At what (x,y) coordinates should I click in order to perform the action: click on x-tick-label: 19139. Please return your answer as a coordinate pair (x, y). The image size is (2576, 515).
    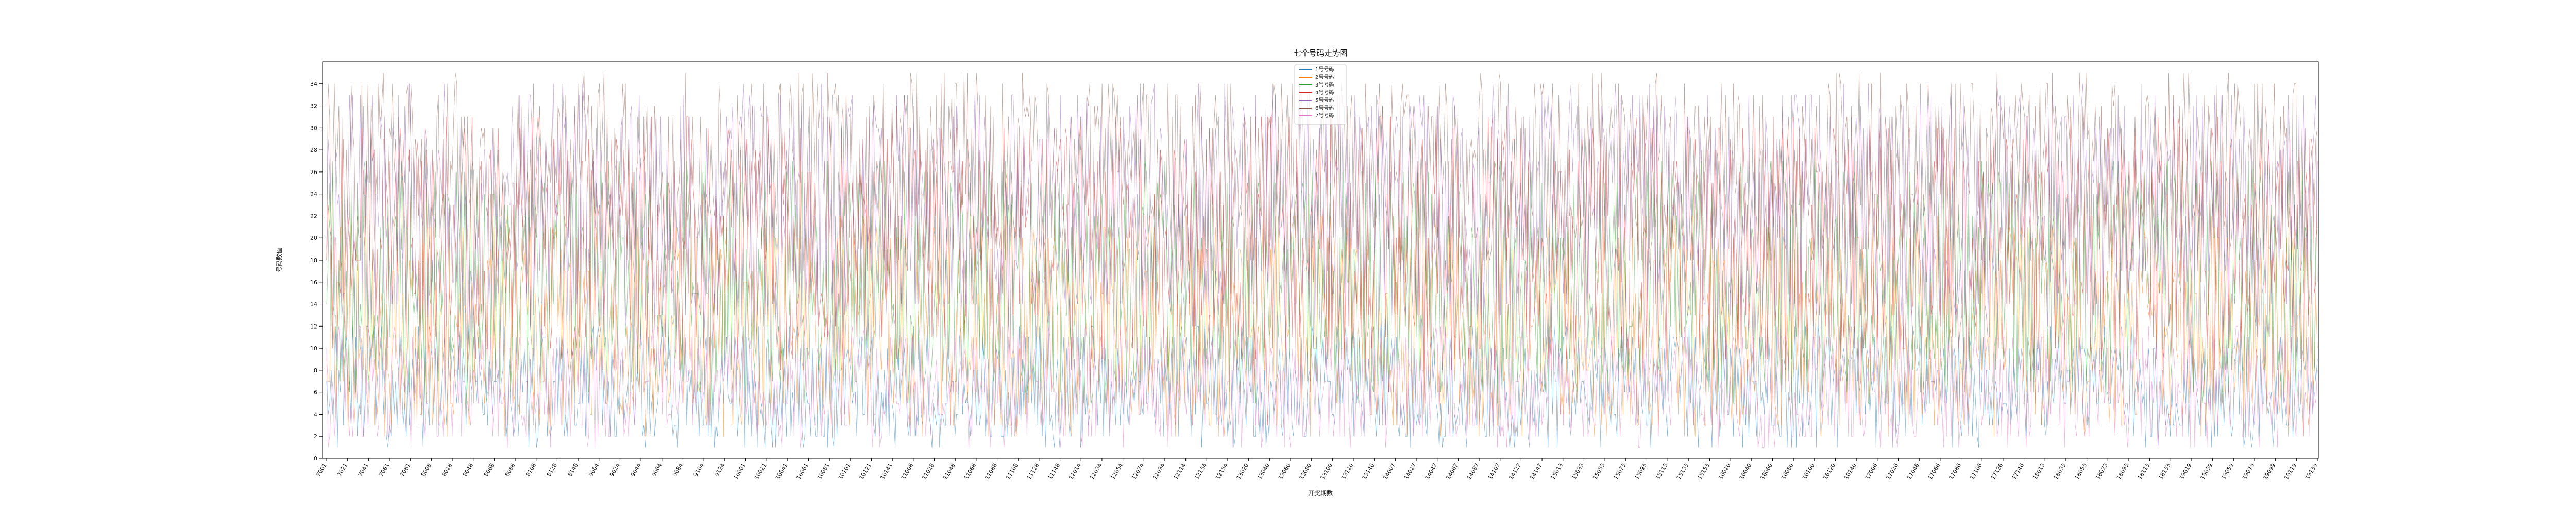
    Looking at the image, I should click on (2311, 471).